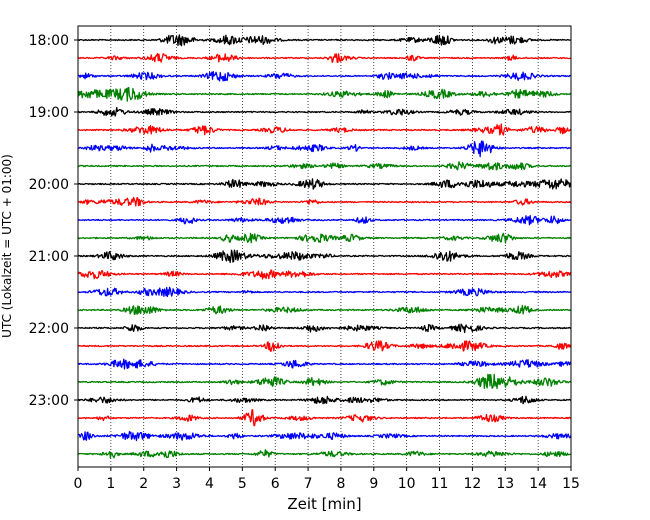 This screenshot has width=650, height=520. Describe the element at coordinates (327, 479) in the screenshot. I see `x-axis-ticks: 0 1 2 3 4 5 6 7 8 9 10 11 12 13 14 15` at that location.